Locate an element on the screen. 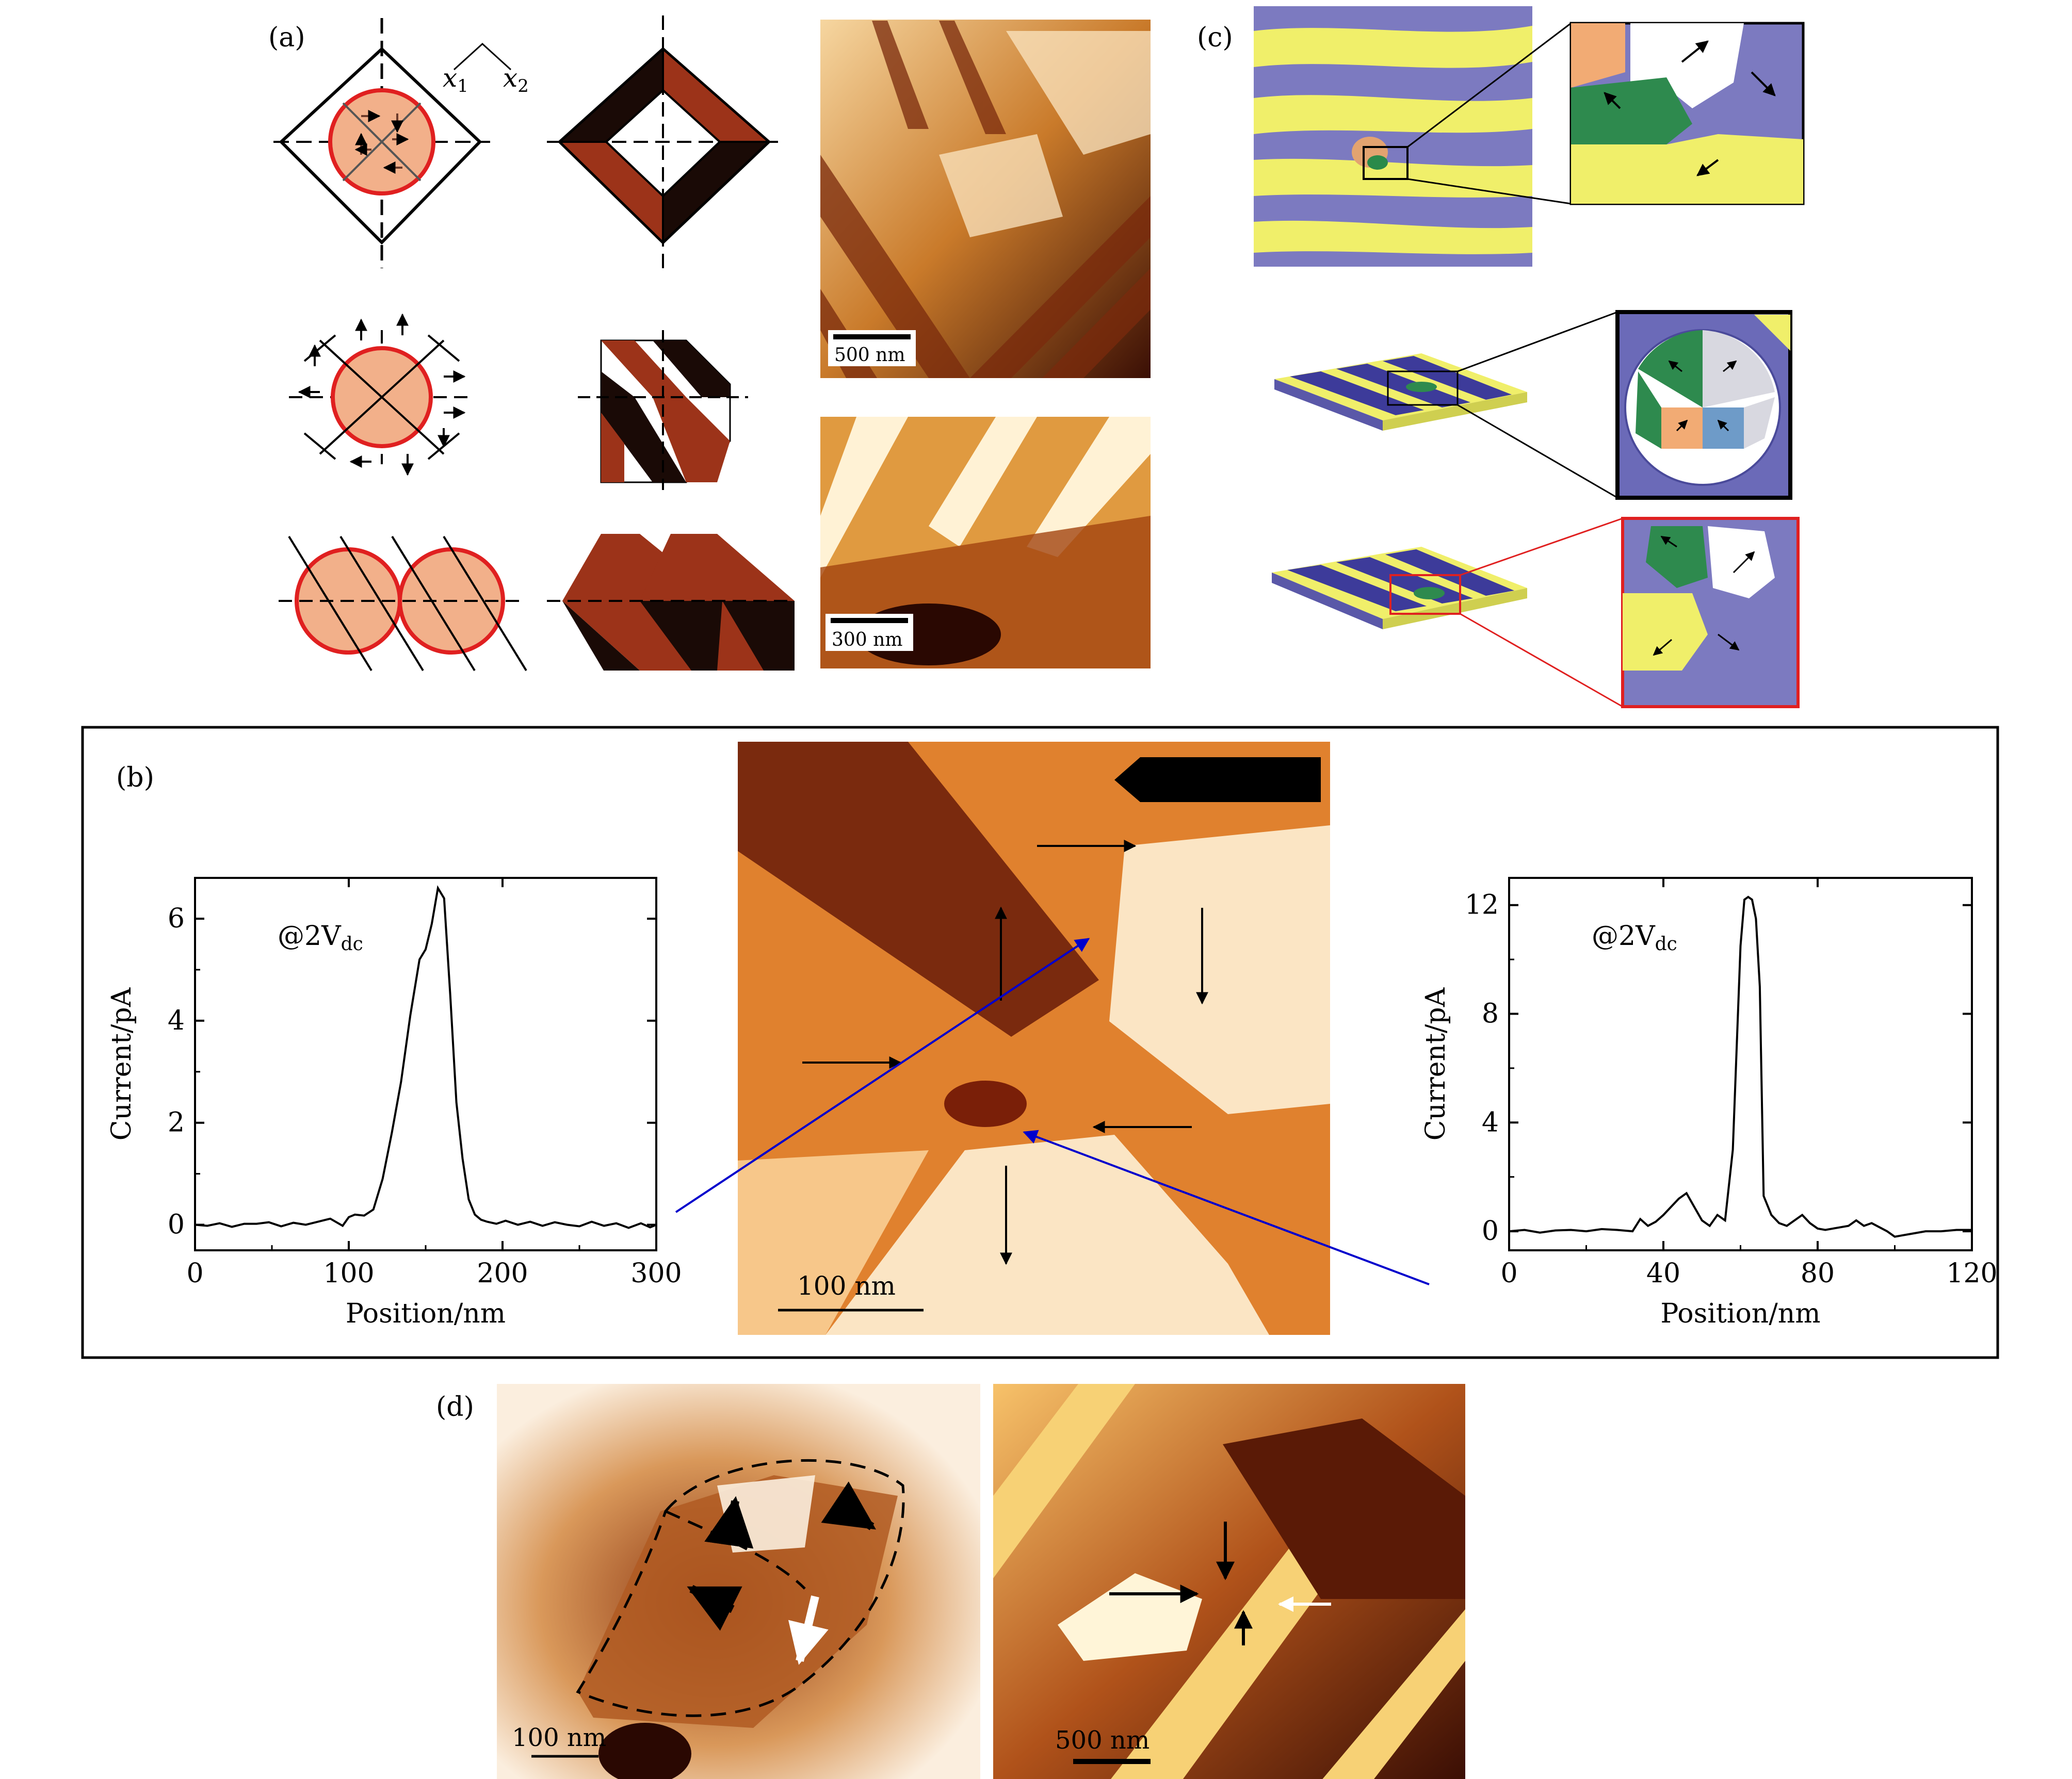  afm-image-b is located at coordinates (1034, 1038).